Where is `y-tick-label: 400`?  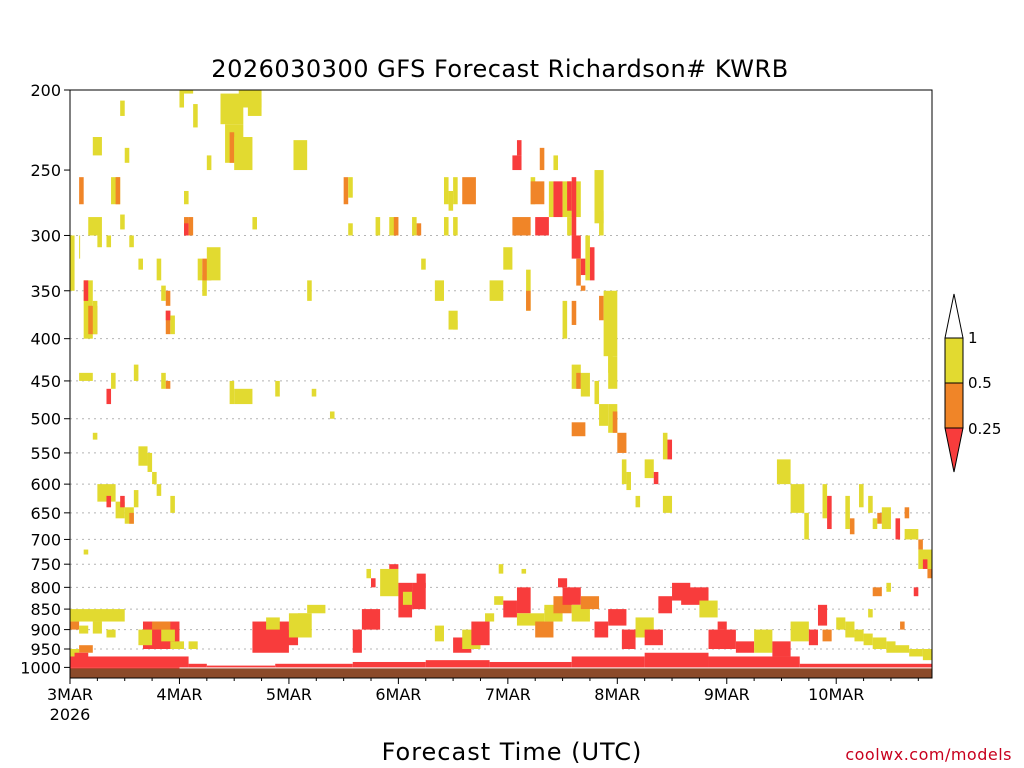 y-tick-label: 400 is located at coordinates (45, 339).